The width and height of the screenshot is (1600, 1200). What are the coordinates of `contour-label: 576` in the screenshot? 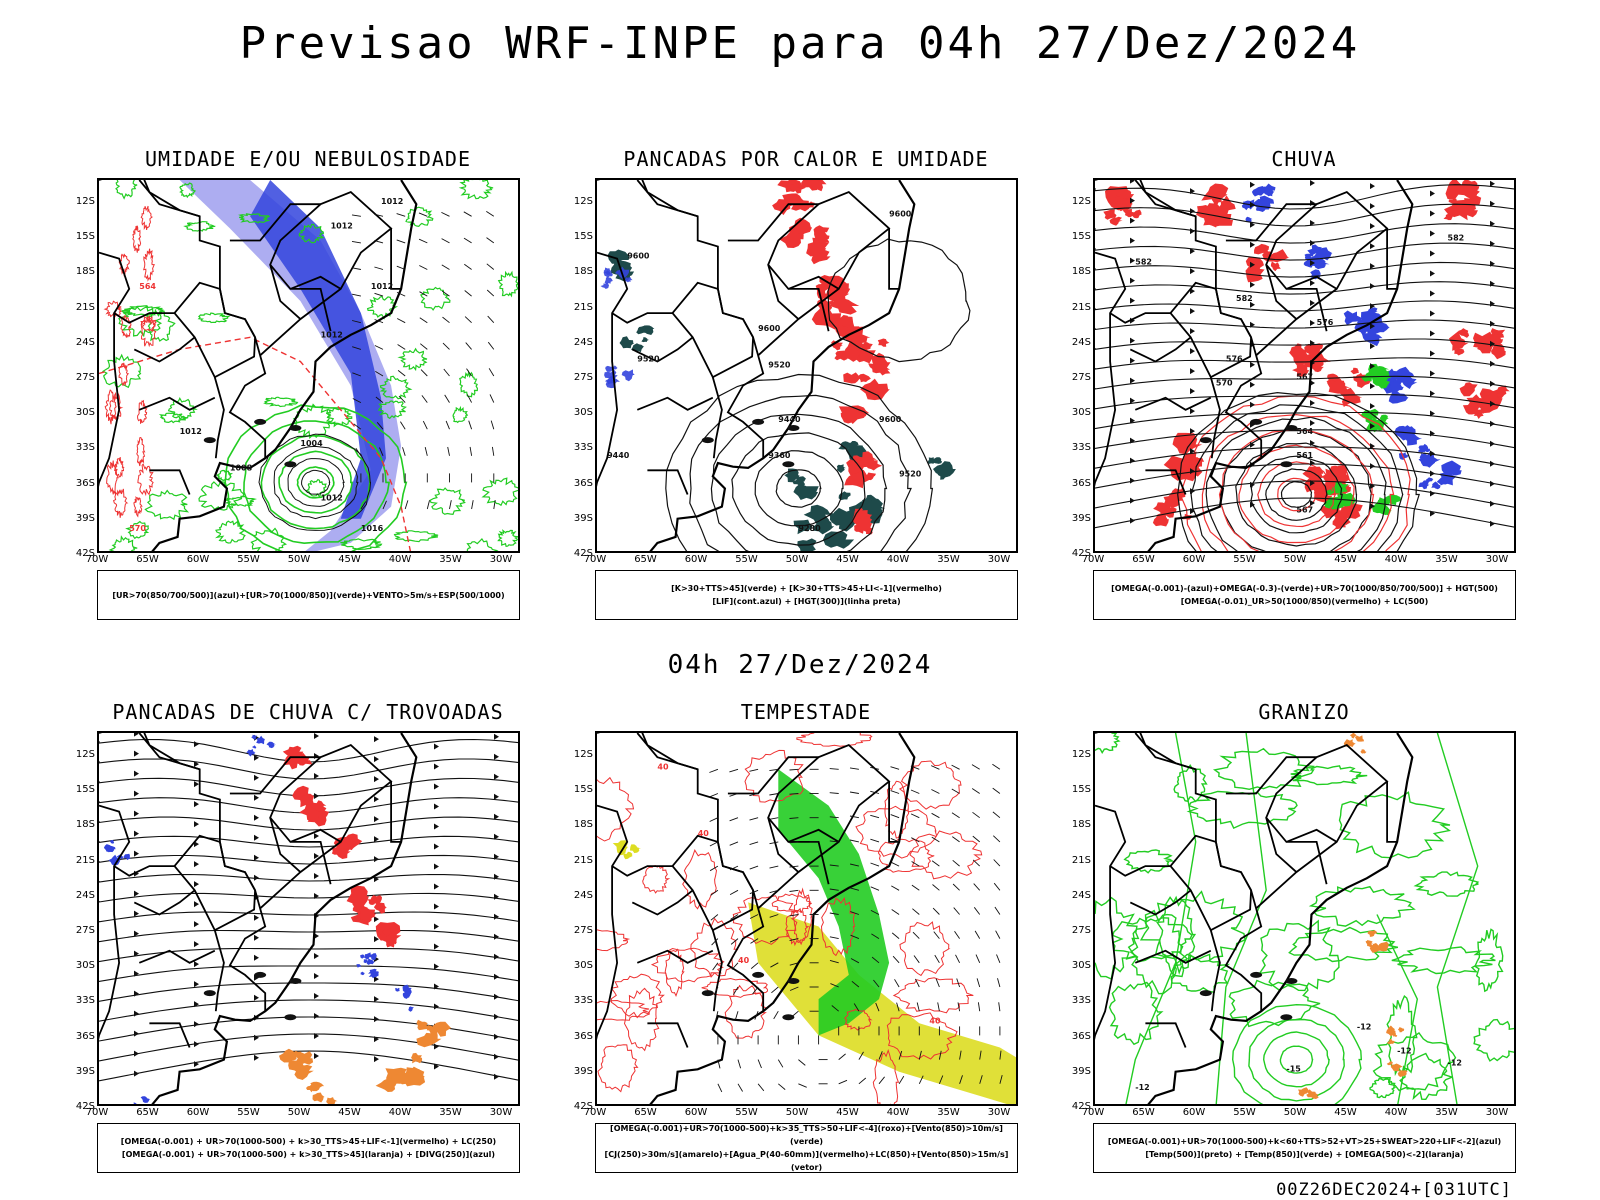 It's located at (1325, 322).